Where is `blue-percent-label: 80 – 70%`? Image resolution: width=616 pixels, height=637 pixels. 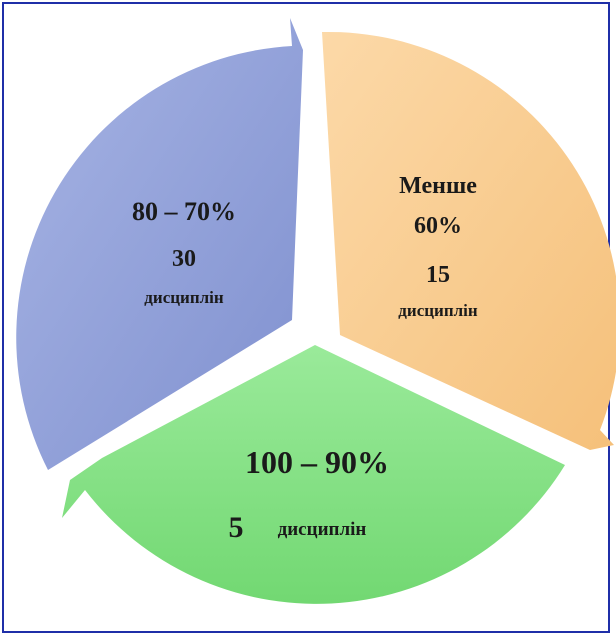
blue-percent-label: 80 – 70% is located at coordinates (184, 211).